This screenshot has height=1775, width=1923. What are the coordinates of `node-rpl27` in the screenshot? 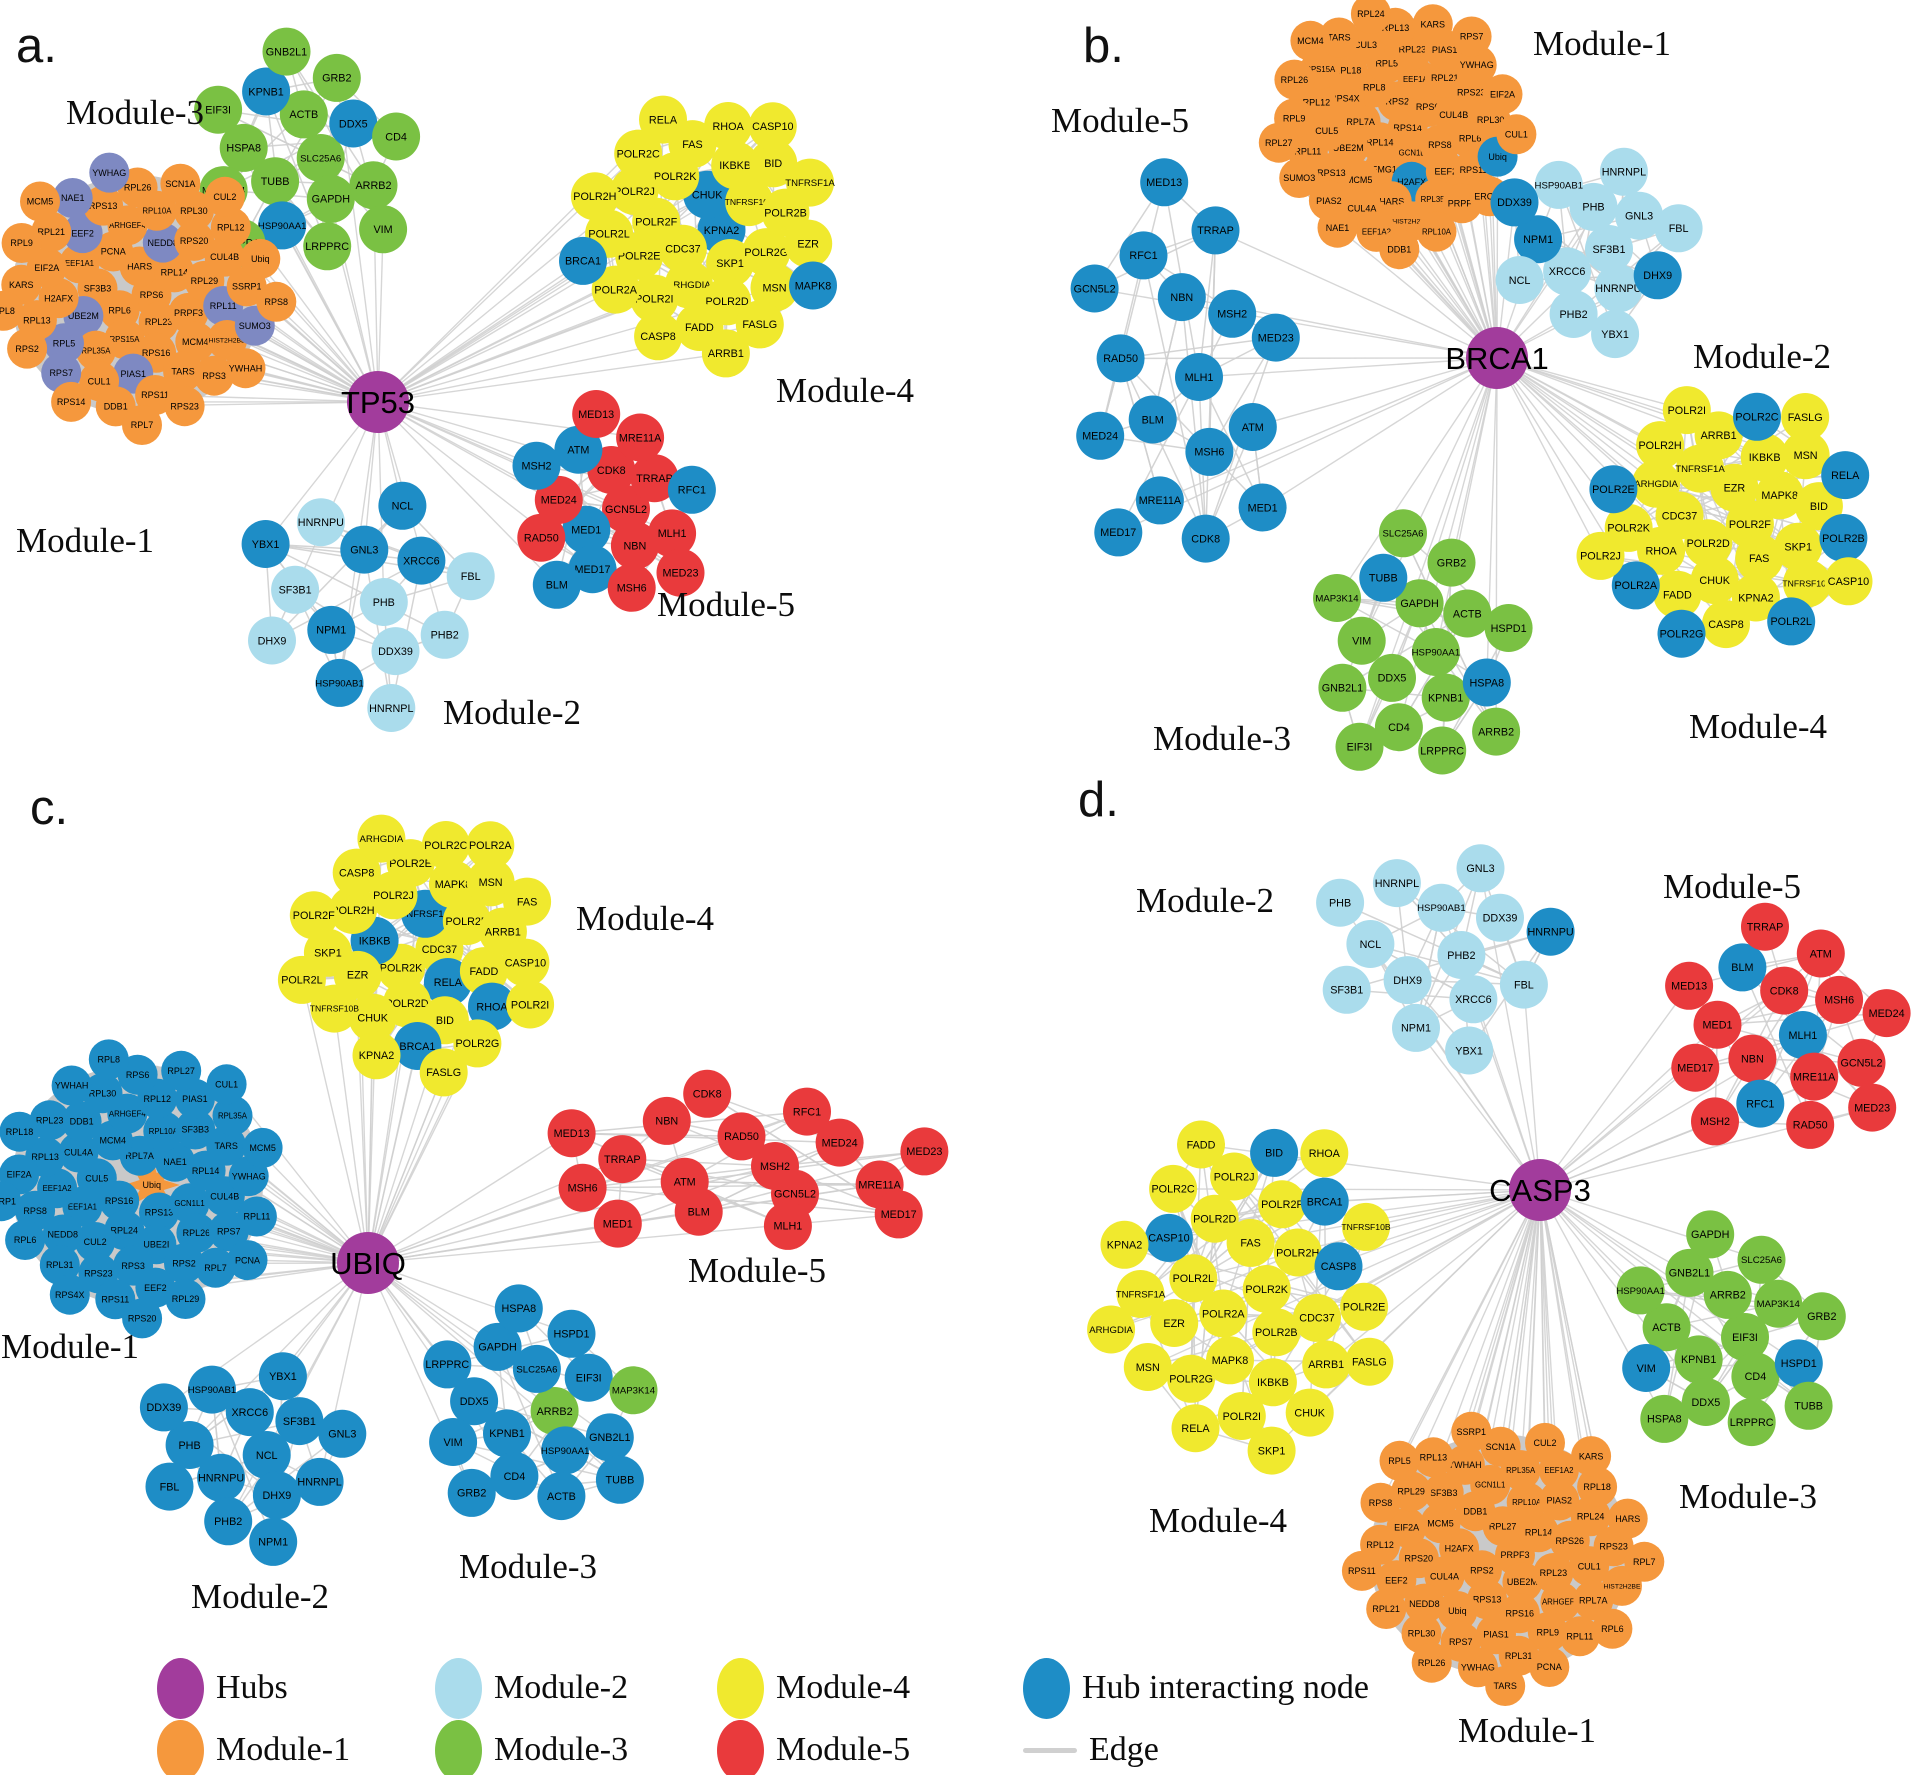 It's located at (181, 1070).